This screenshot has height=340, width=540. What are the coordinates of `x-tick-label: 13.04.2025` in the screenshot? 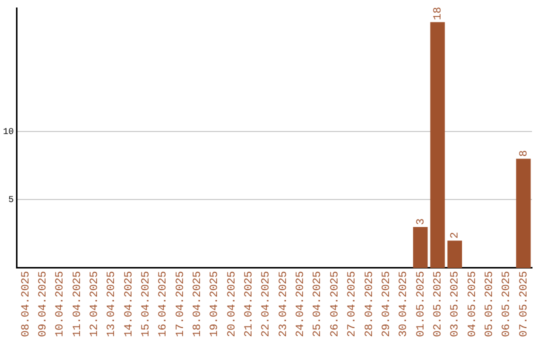 It's located at (112, 304).